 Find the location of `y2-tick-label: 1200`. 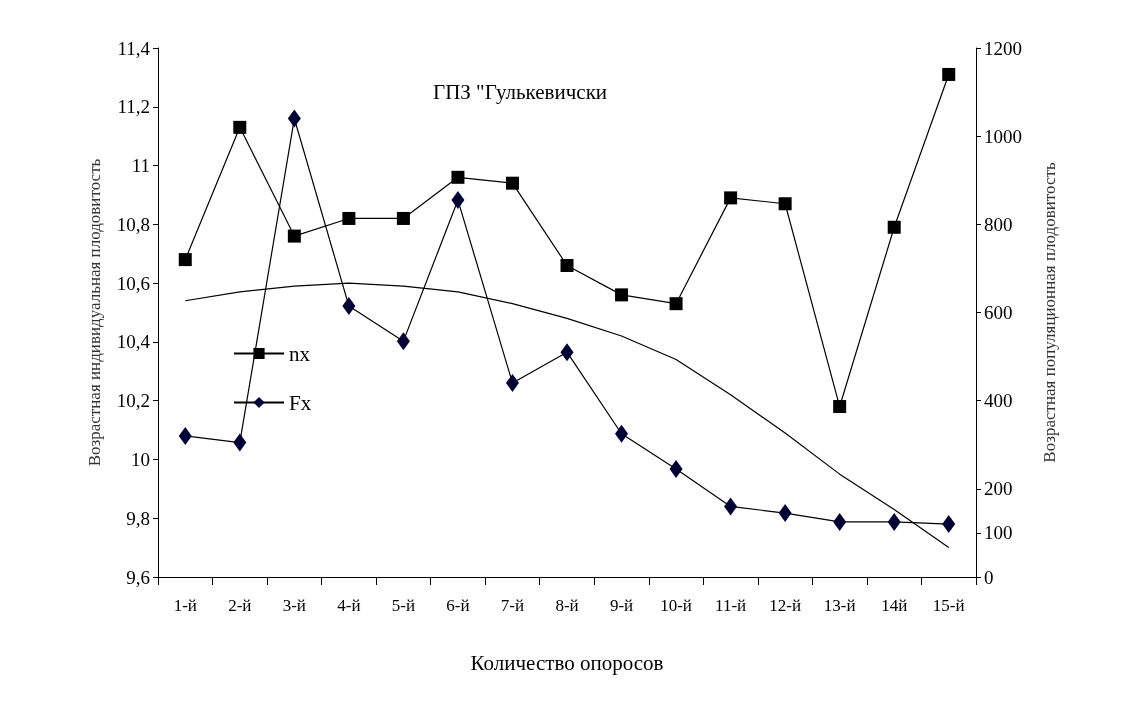

y2-tick-label: 1200 is located at coordinates (1003, 48).